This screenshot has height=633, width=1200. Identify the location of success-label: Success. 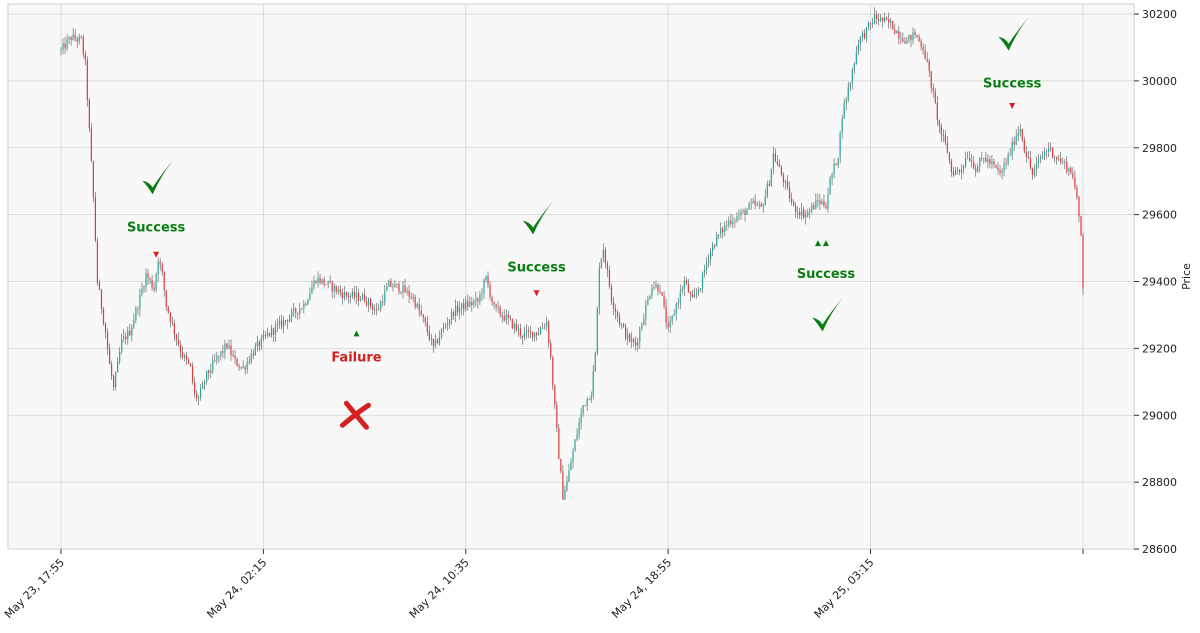
(826, 274).